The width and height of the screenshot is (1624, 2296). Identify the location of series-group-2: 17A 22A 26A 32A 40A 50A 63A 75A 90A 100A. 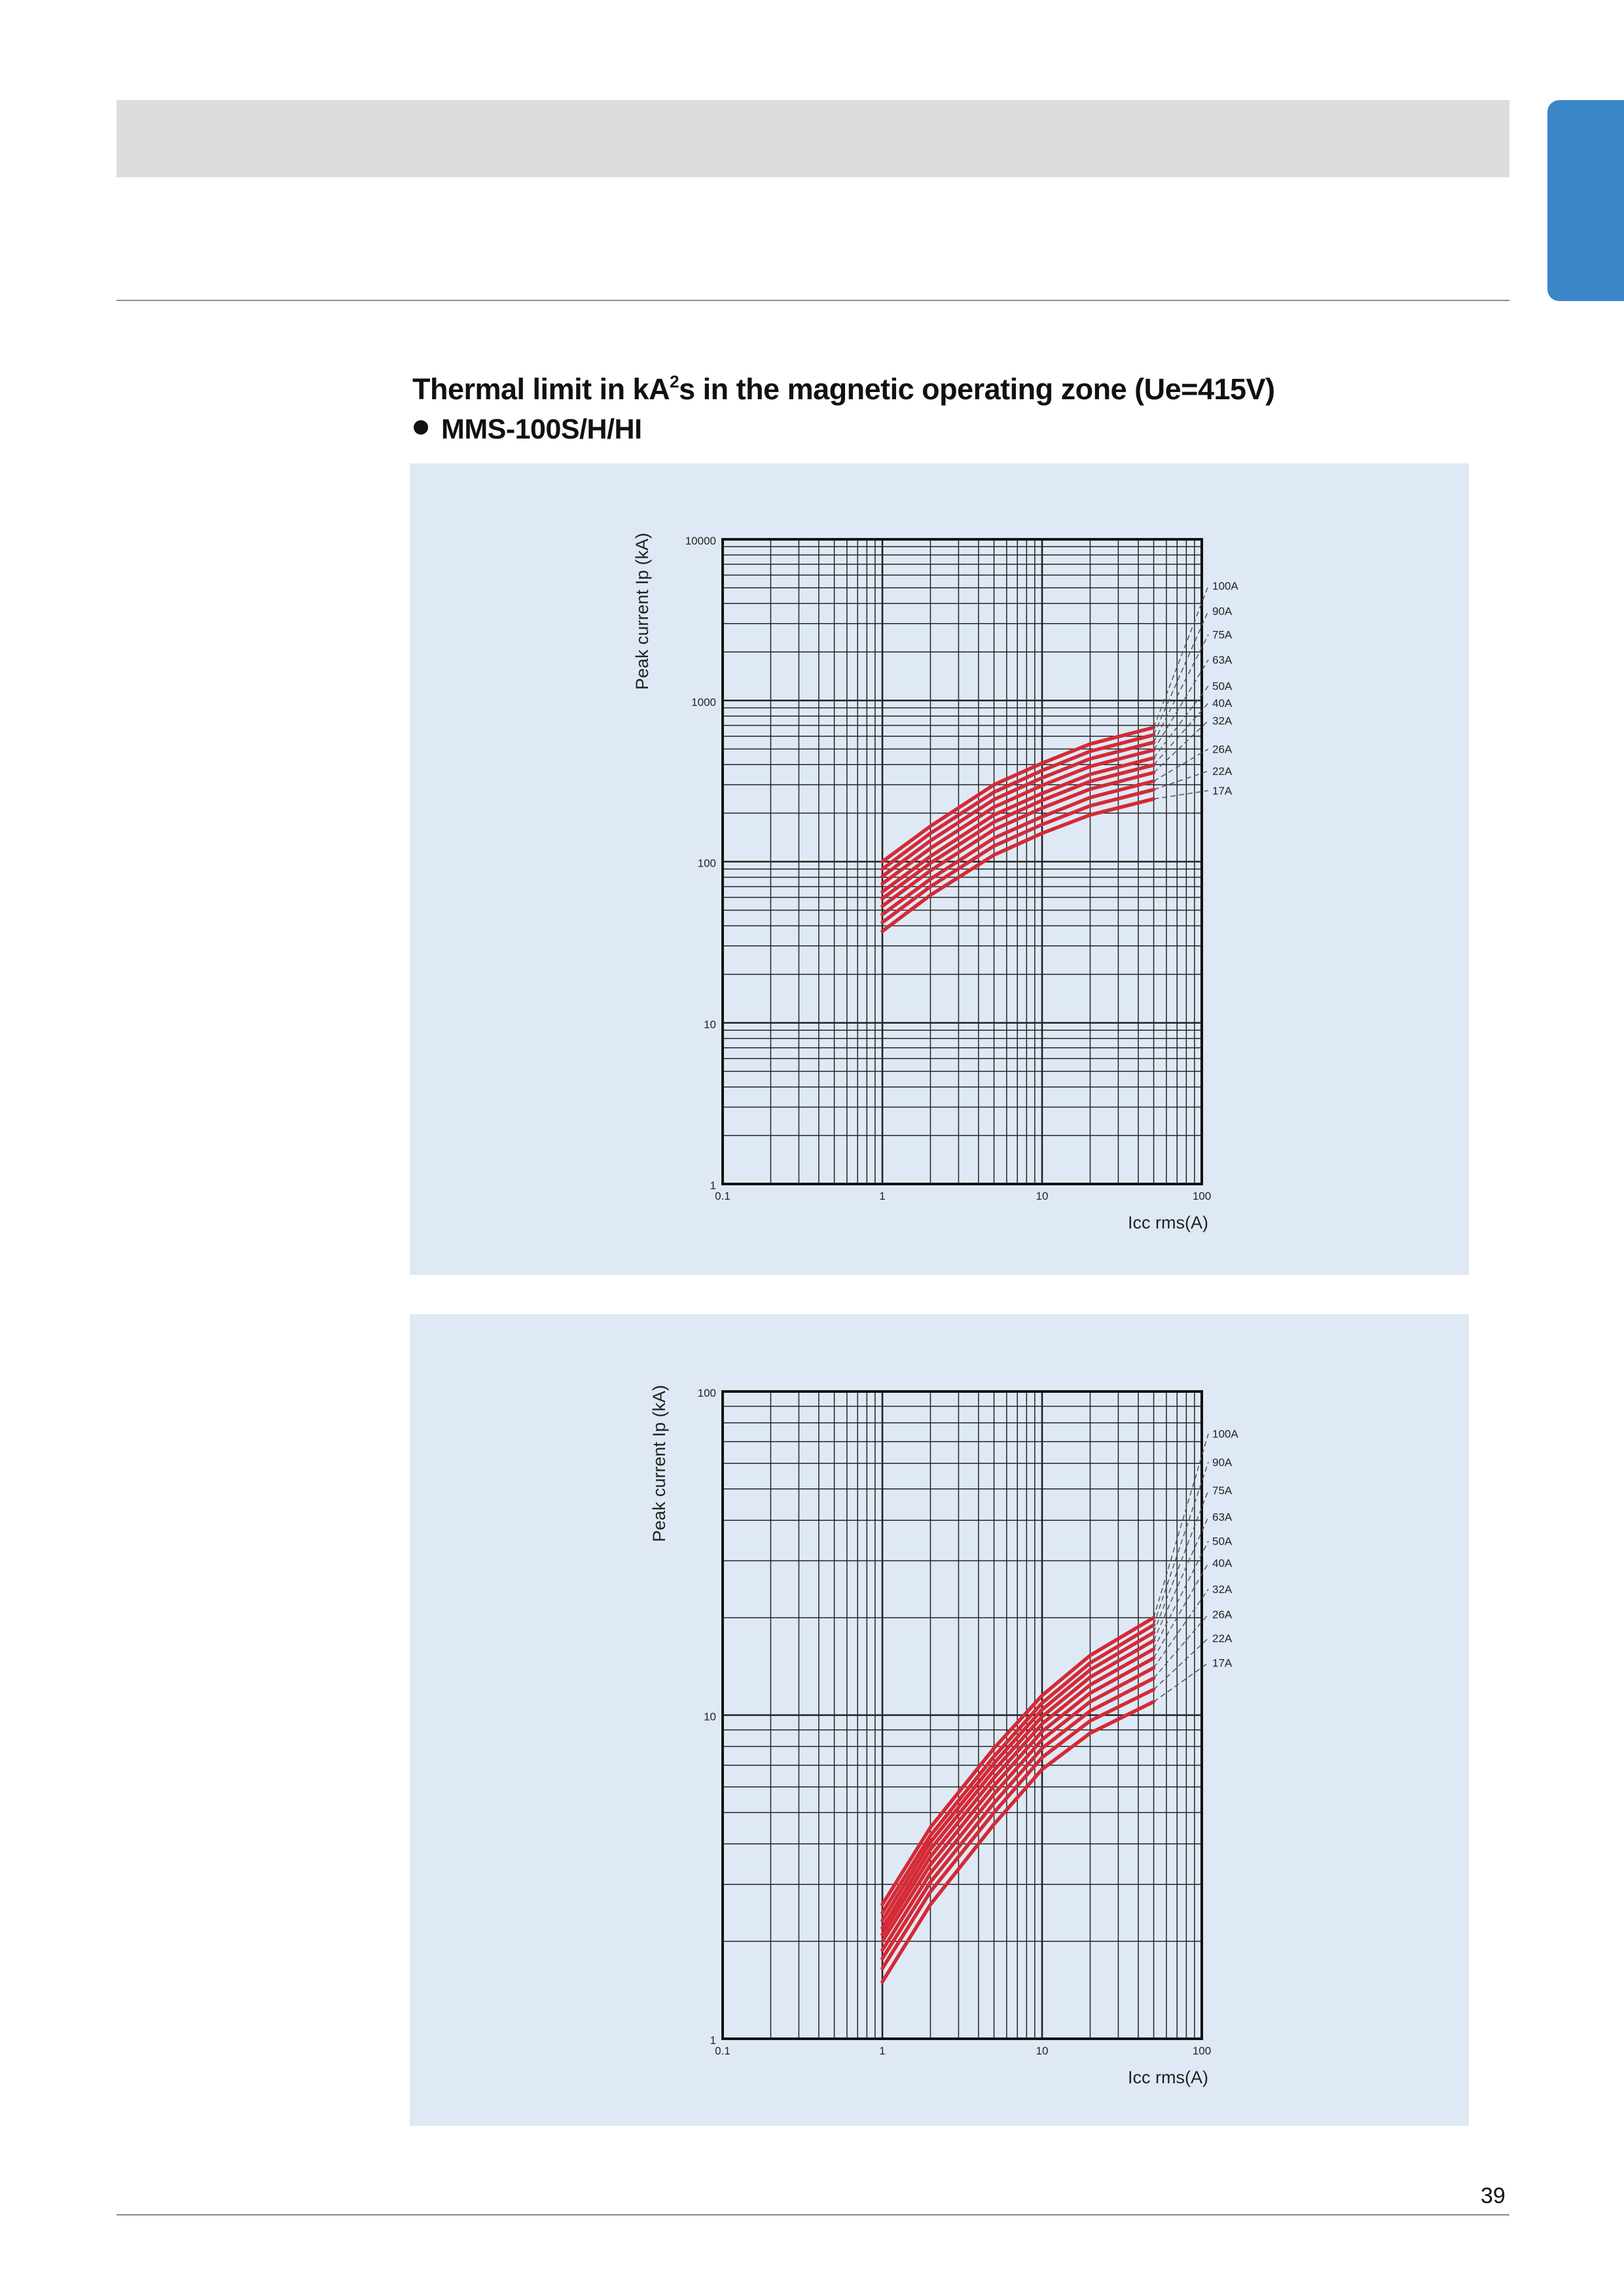
(1059, 1706).